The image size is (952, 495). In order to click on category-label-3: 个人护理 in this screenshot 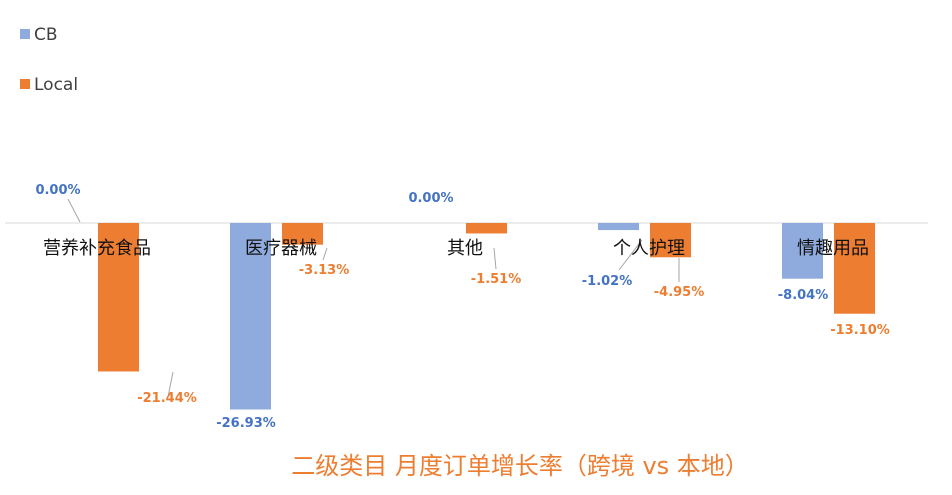, I will do `click(649, 248)`.